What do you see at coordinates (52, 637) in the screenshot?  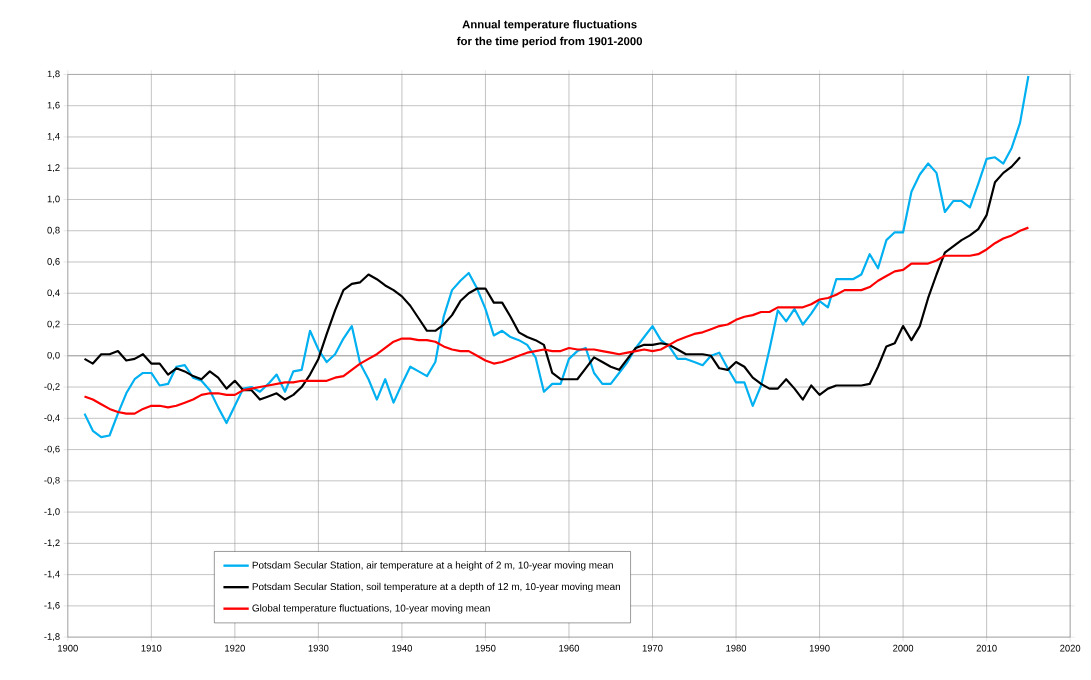 I see `y-tick-label: -1,8` at bounding box center [52, 637].